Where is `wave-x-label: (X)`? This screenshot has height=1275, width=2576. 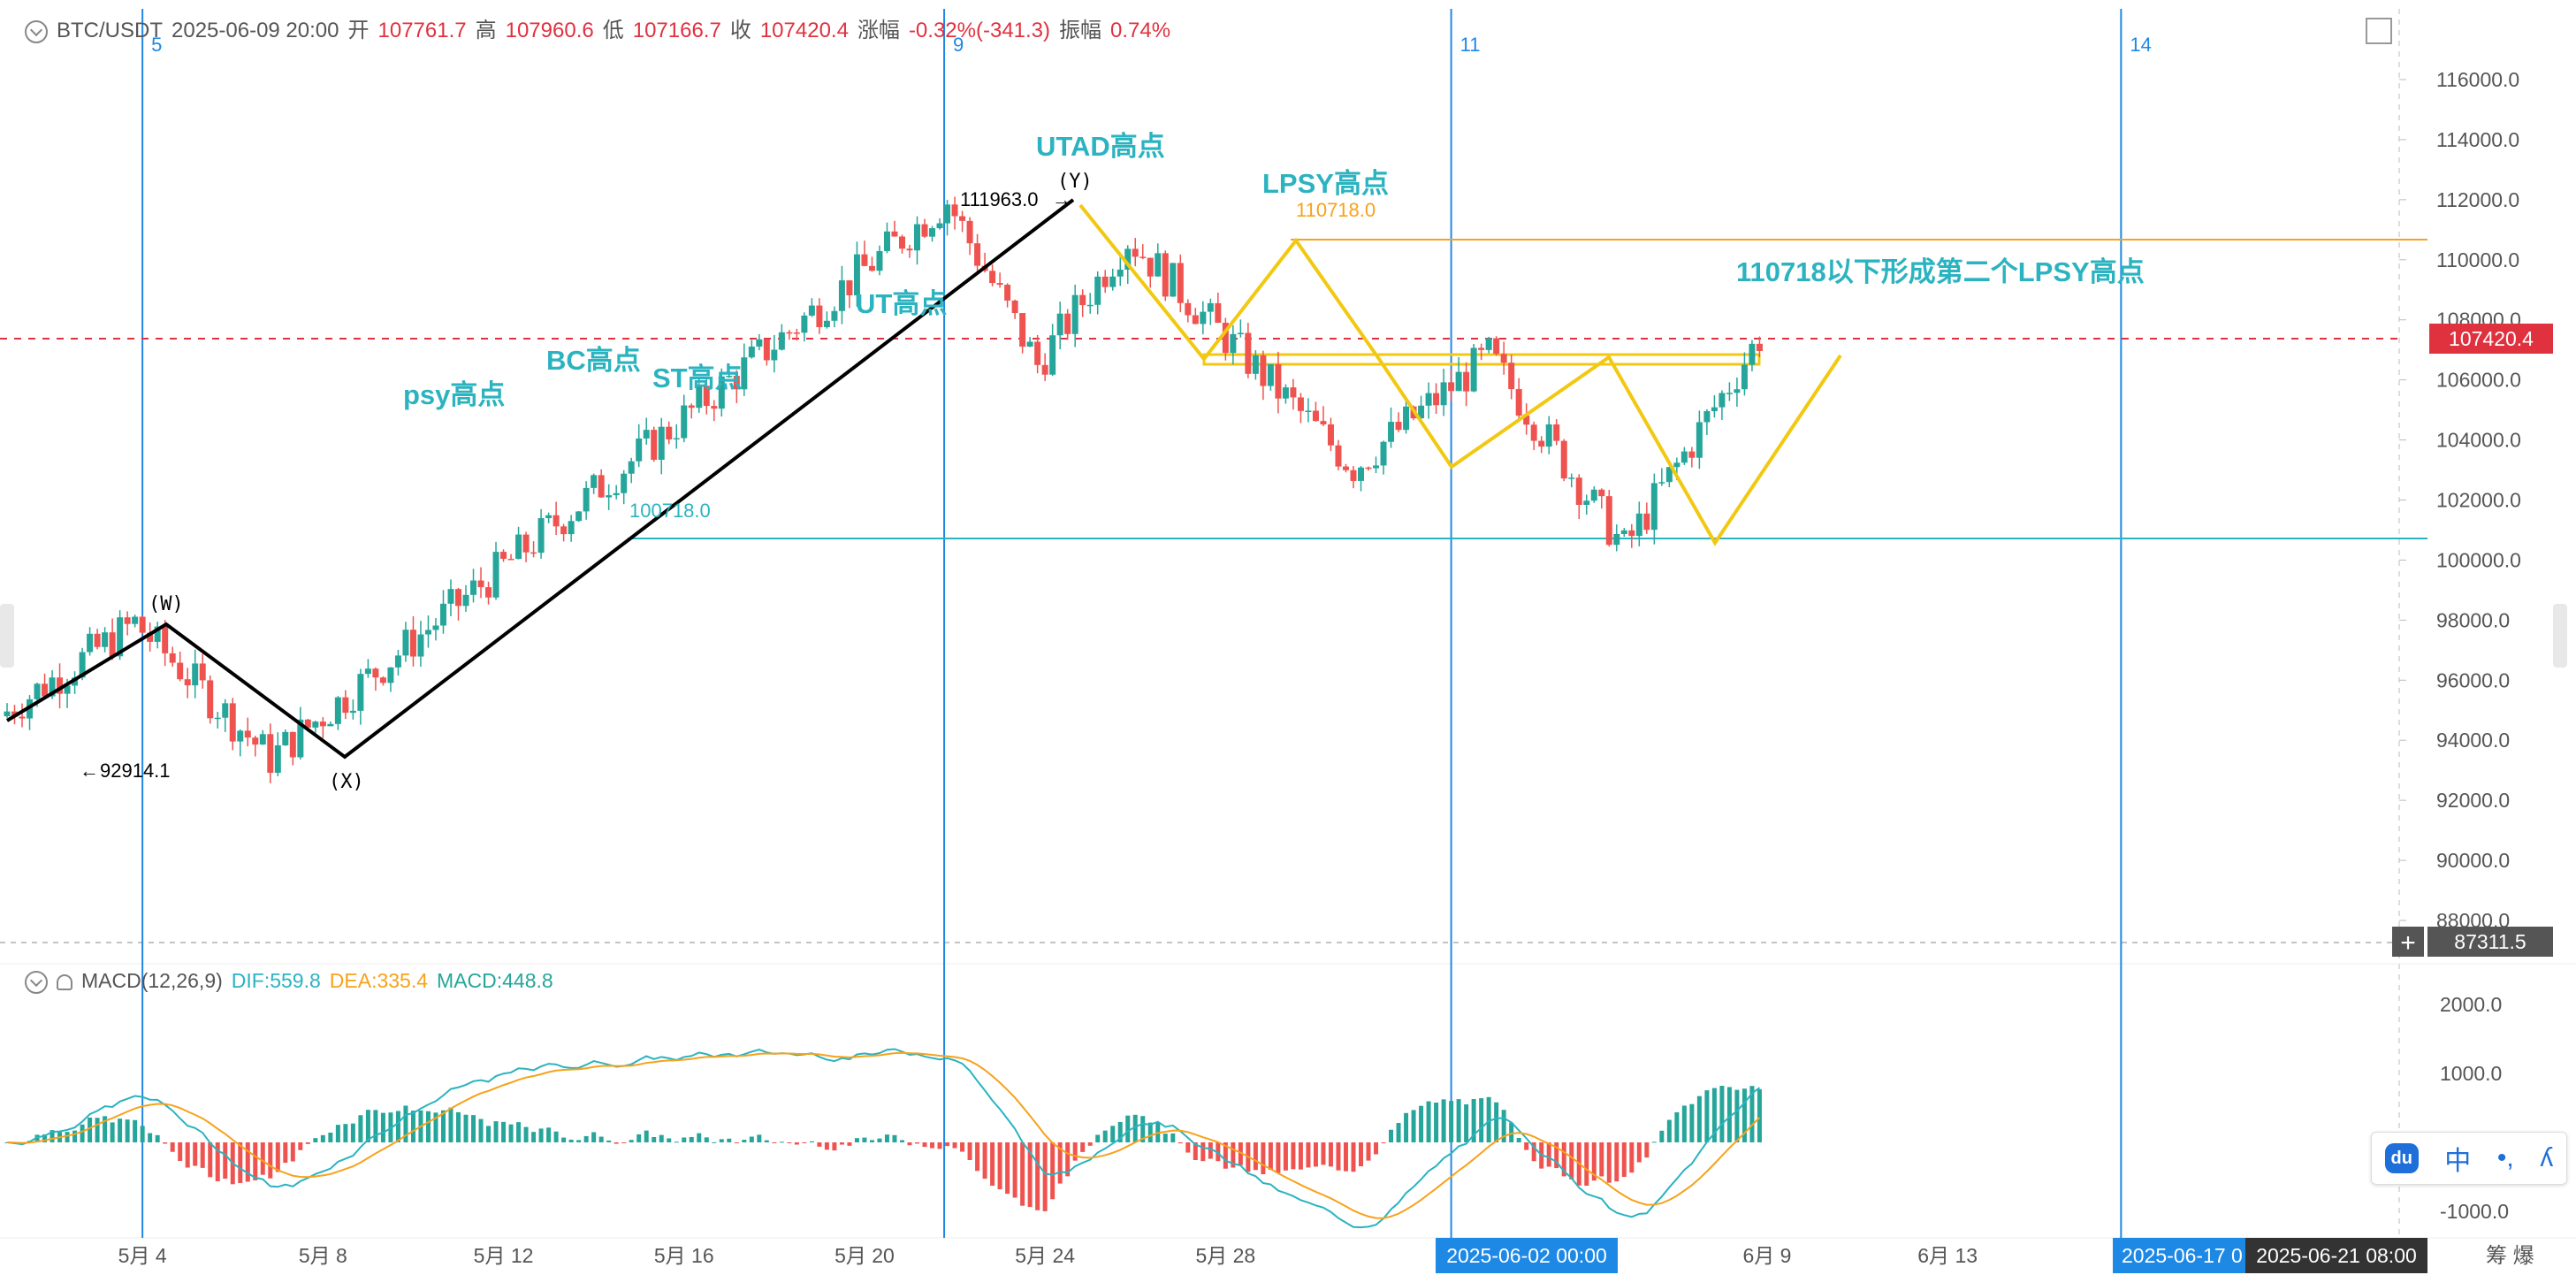 wave-x-label: (X) is located at coordinates (346, 782).